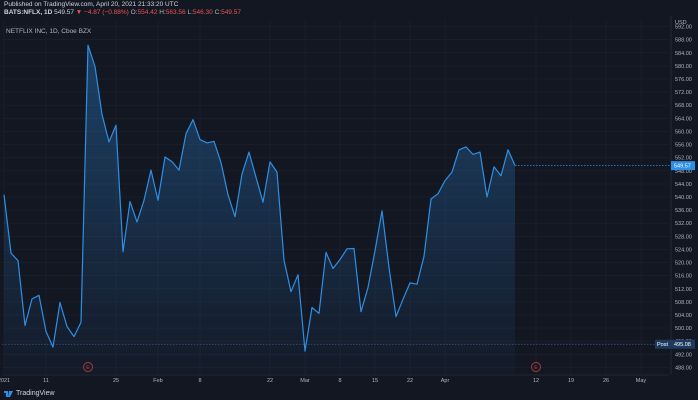 The image size is (698, 400). What do you see at coordinates (683, 316) in the screenshot?
I see `y-tick-label: 504.00` at bounding box center [683, 316].